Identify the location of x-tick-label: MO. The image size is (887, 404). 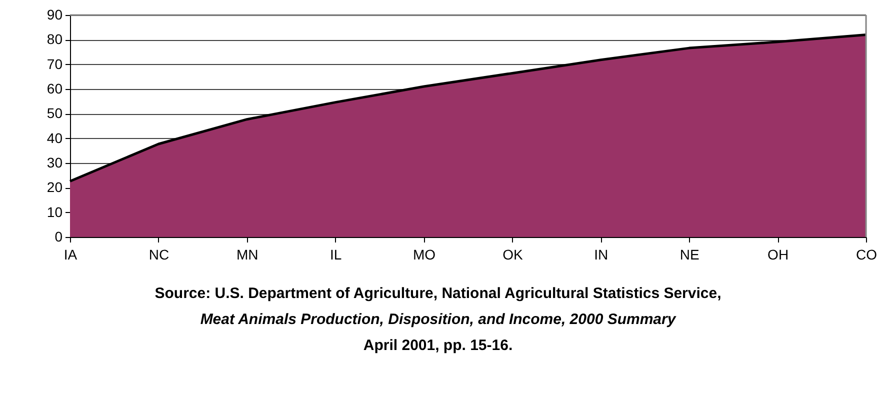
(424, 254).